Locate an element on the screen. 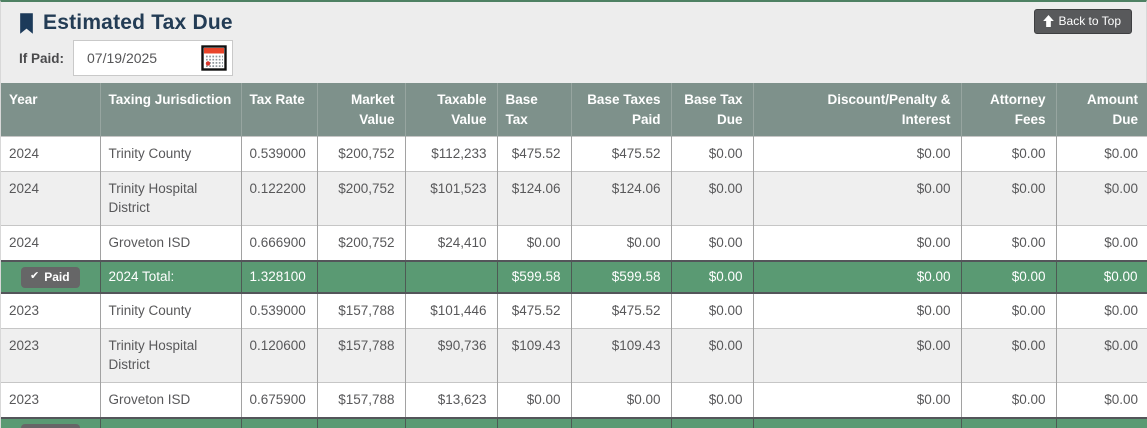 The height and width of the screenshot is (428, 1147). cell-taxable-value: $101,446 is located at coordinates (451, 310).